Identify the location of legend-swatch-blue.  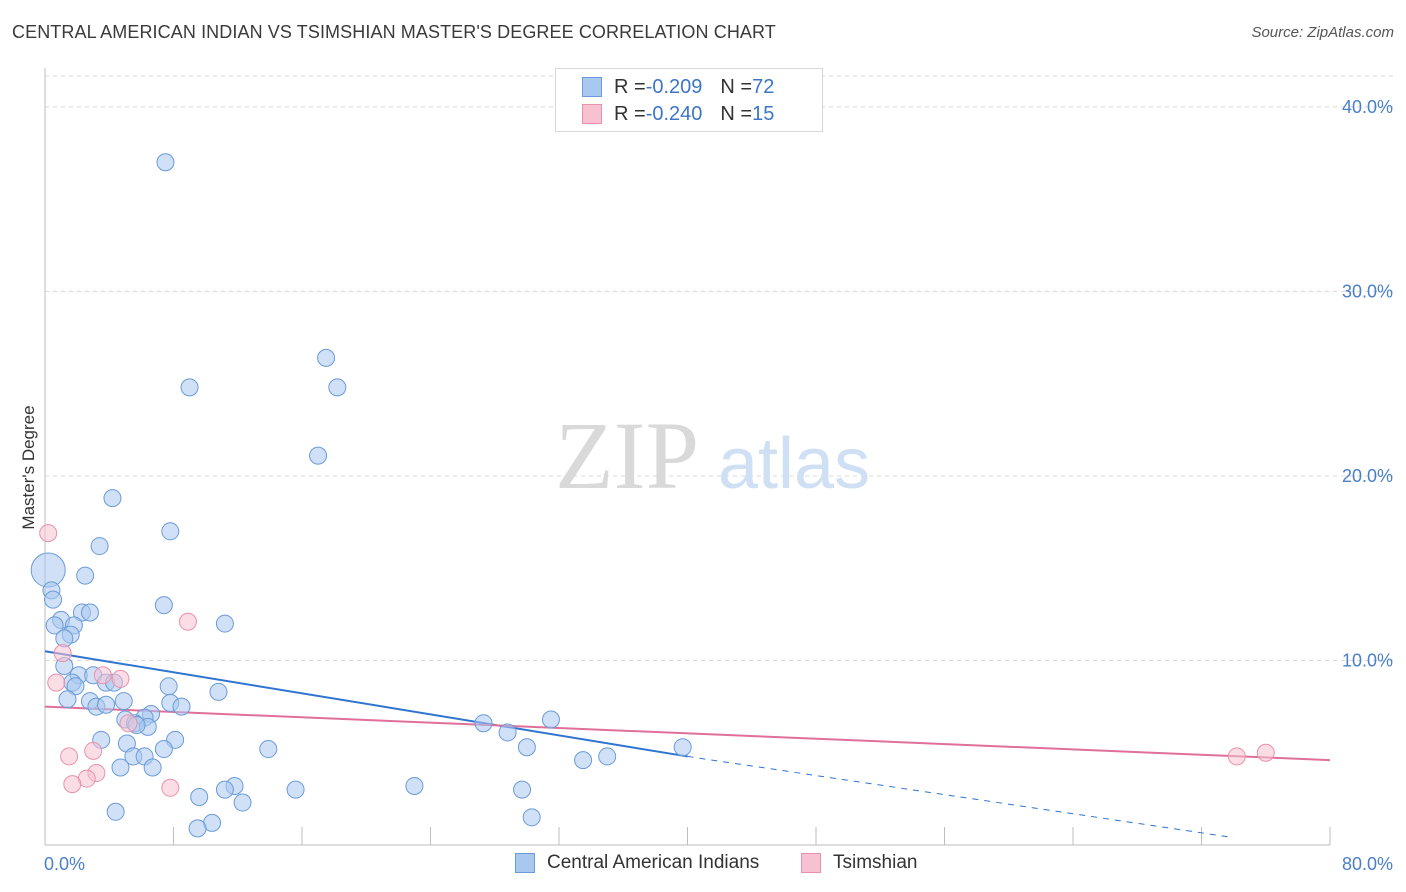
(592, 87).